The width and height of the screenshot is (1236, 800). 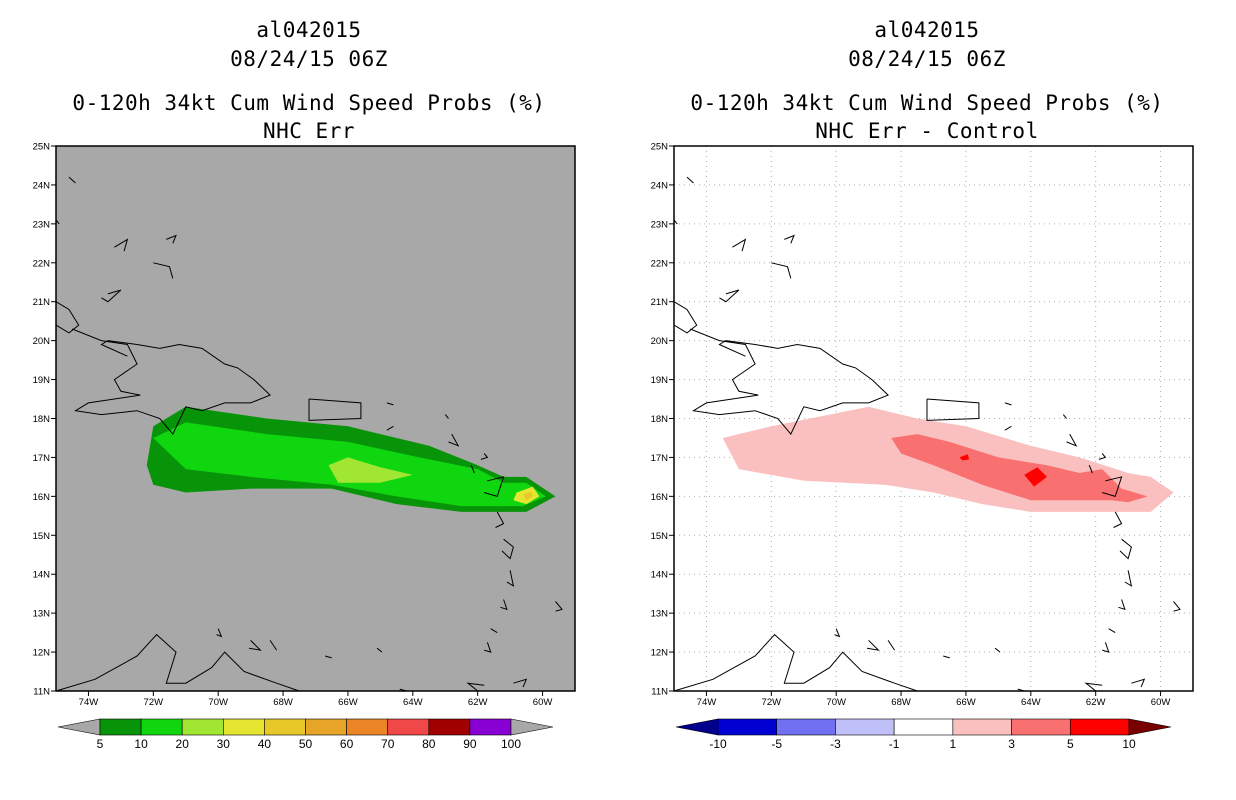 I want to click on subtitle: NHC Err - Control, so click(x=927, y=131).